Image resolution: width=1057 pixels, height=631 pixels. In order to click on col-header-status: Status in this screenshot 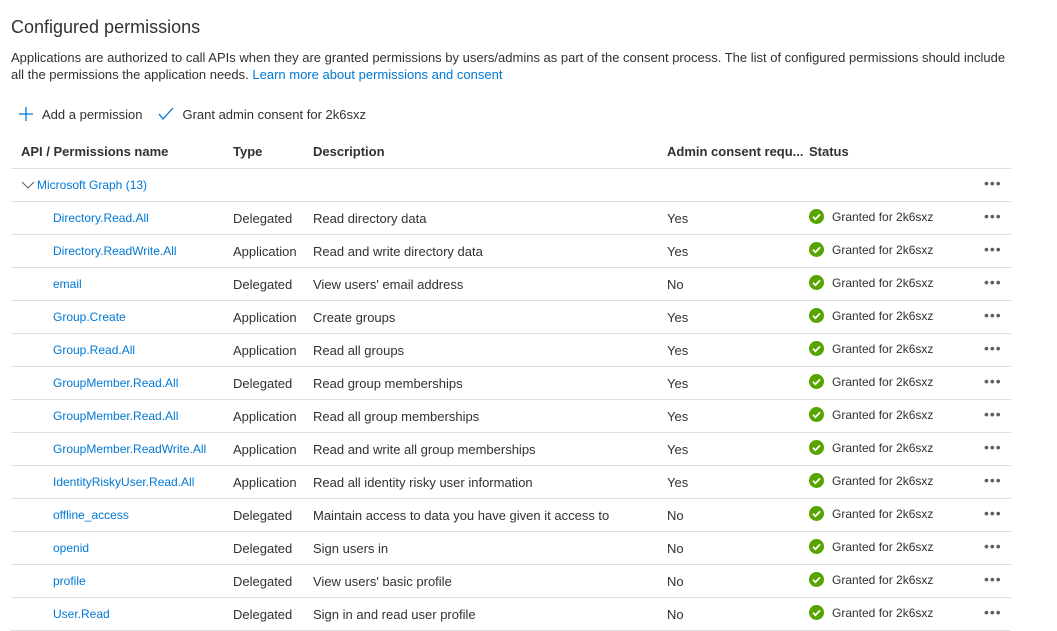, I will do `click(829, 151)`.